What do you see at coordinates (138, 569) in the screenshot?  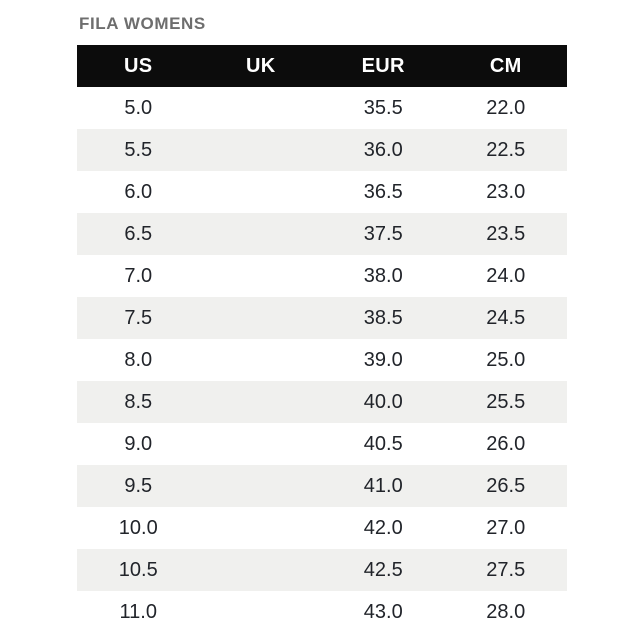 I see `table-cell: 10.5` at bounding box center [138, 569].